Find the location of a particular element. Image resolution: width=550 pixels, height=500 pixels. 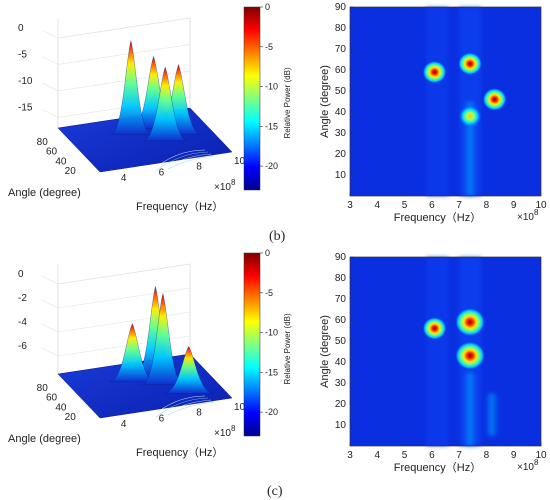

colorbar-label: Relative Power (dB) is located at coordinates (287, 348).